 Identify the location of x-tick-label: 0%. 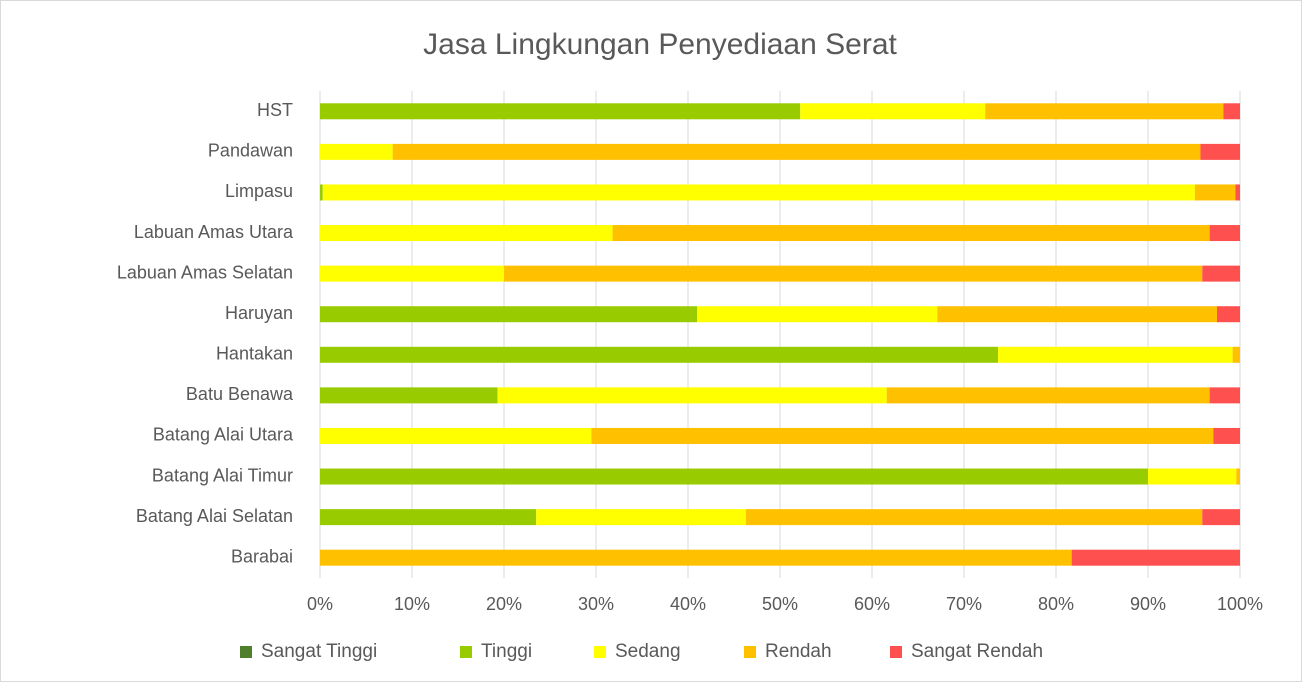
(320, 604).